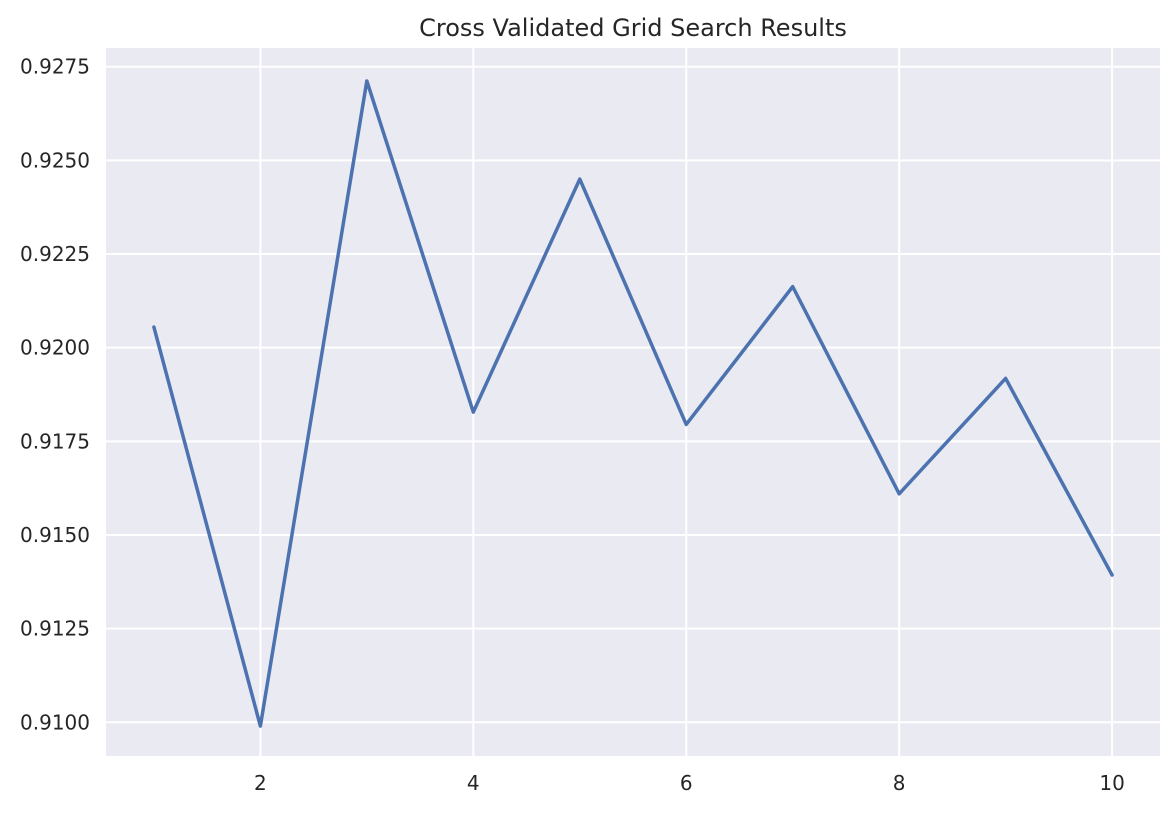 This screenshot has height=813, width=1176. I want to click on y-tick-label: 0.9200, so click(55, 348).